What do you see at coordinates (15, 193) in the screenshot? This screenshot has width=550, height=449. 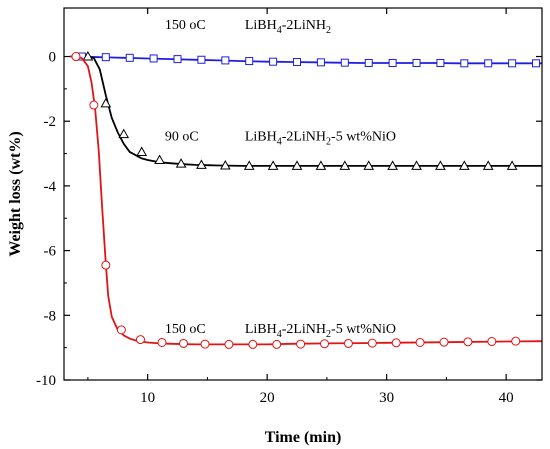 I see `y-axis-title: Weight loss (wt%)` at bounding box center [15, 193].